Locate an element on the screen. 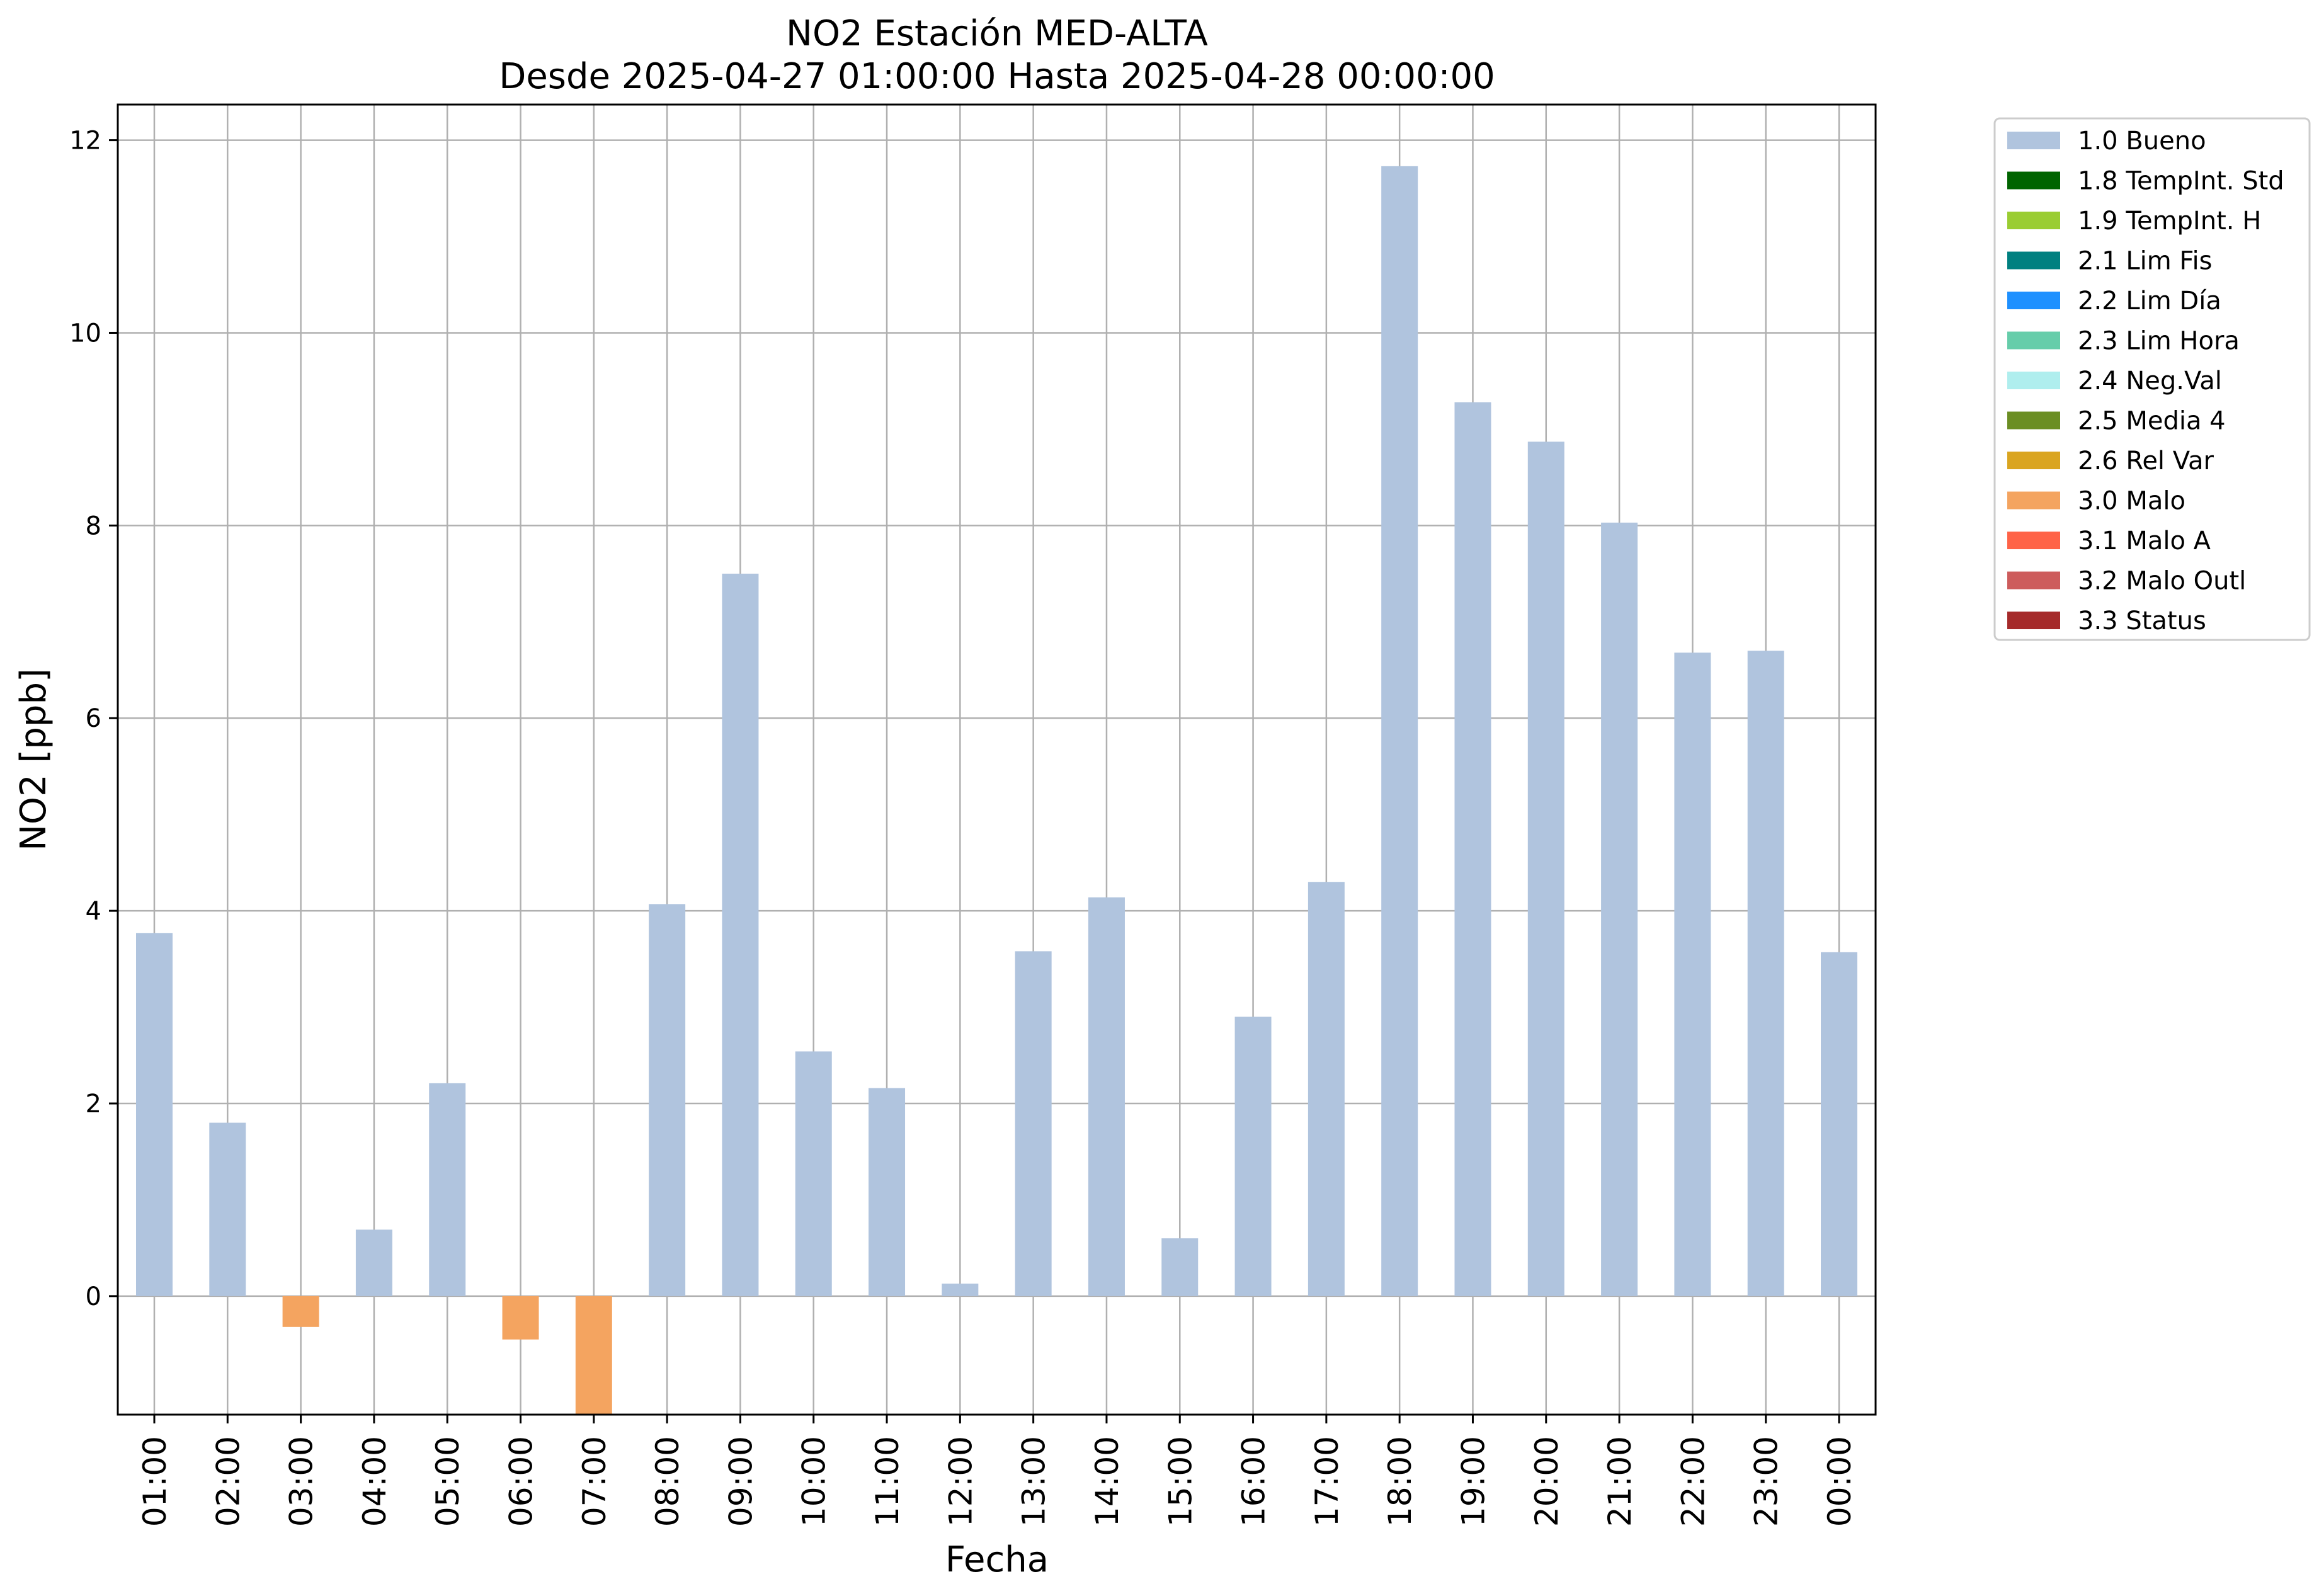 The width and height of the screenshot is (2319, 1596). x-tick-label: 11:00 is located at coordinates (887, 1481).